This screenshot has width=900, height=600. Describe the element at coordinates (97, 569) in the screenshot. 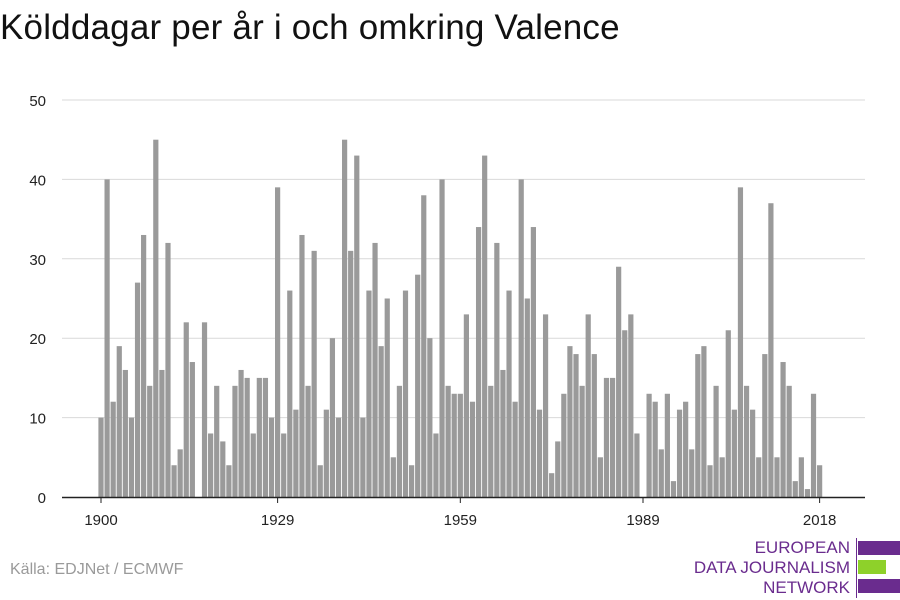

I see `source-note: Källa: EDJNet / ECMWF` at that location.